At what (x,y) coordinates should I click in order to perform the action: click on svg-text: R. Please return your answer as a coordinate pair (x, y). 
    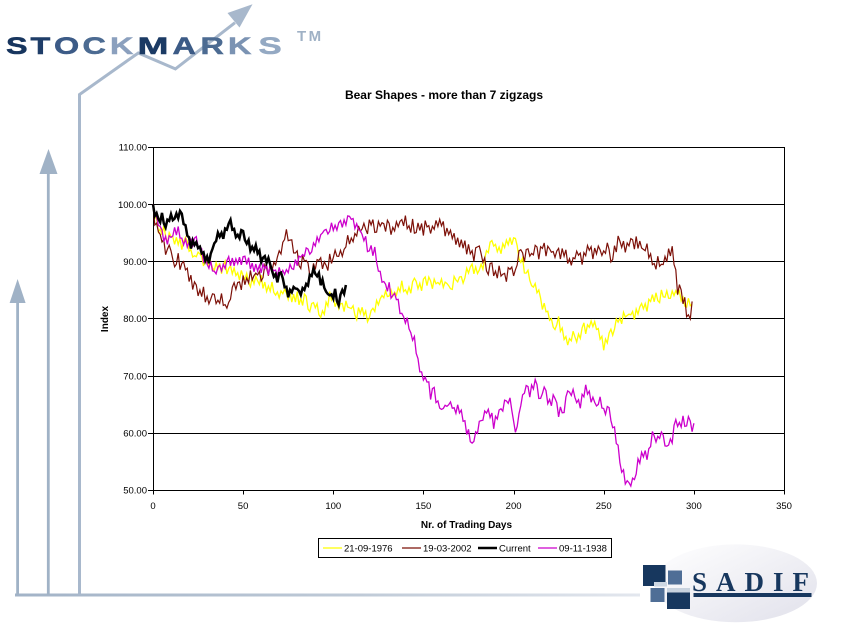
    Looking at the image, I should click on (212, 46).